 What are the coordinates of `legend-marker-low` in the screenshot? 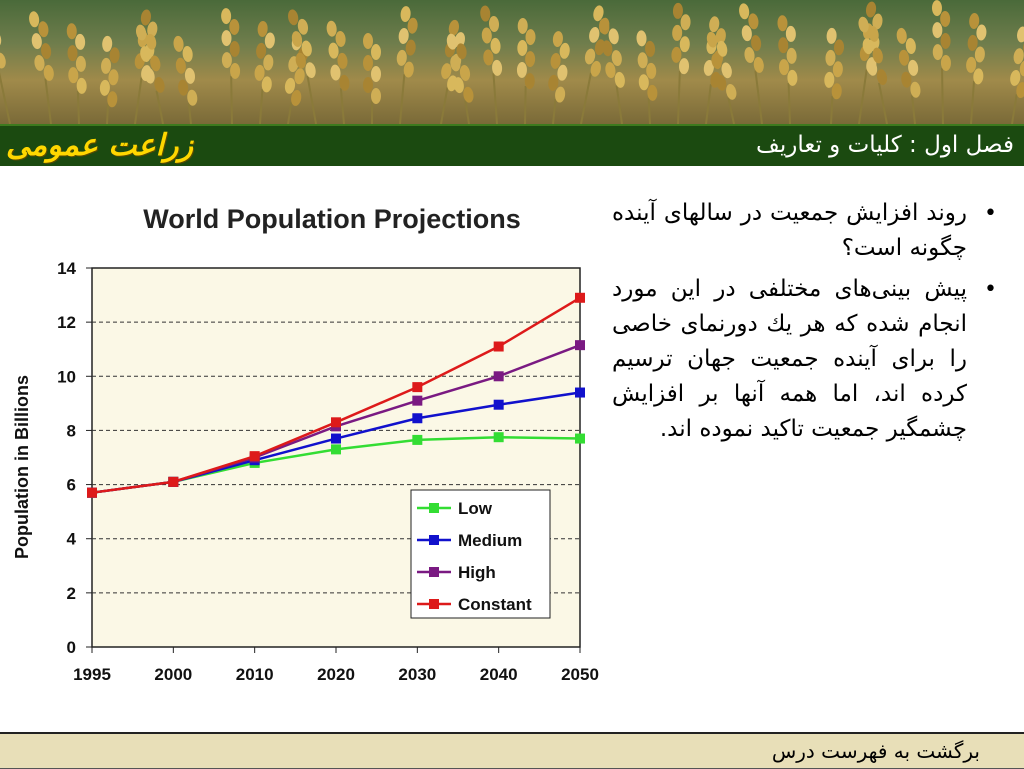 It's located at (434, 508).